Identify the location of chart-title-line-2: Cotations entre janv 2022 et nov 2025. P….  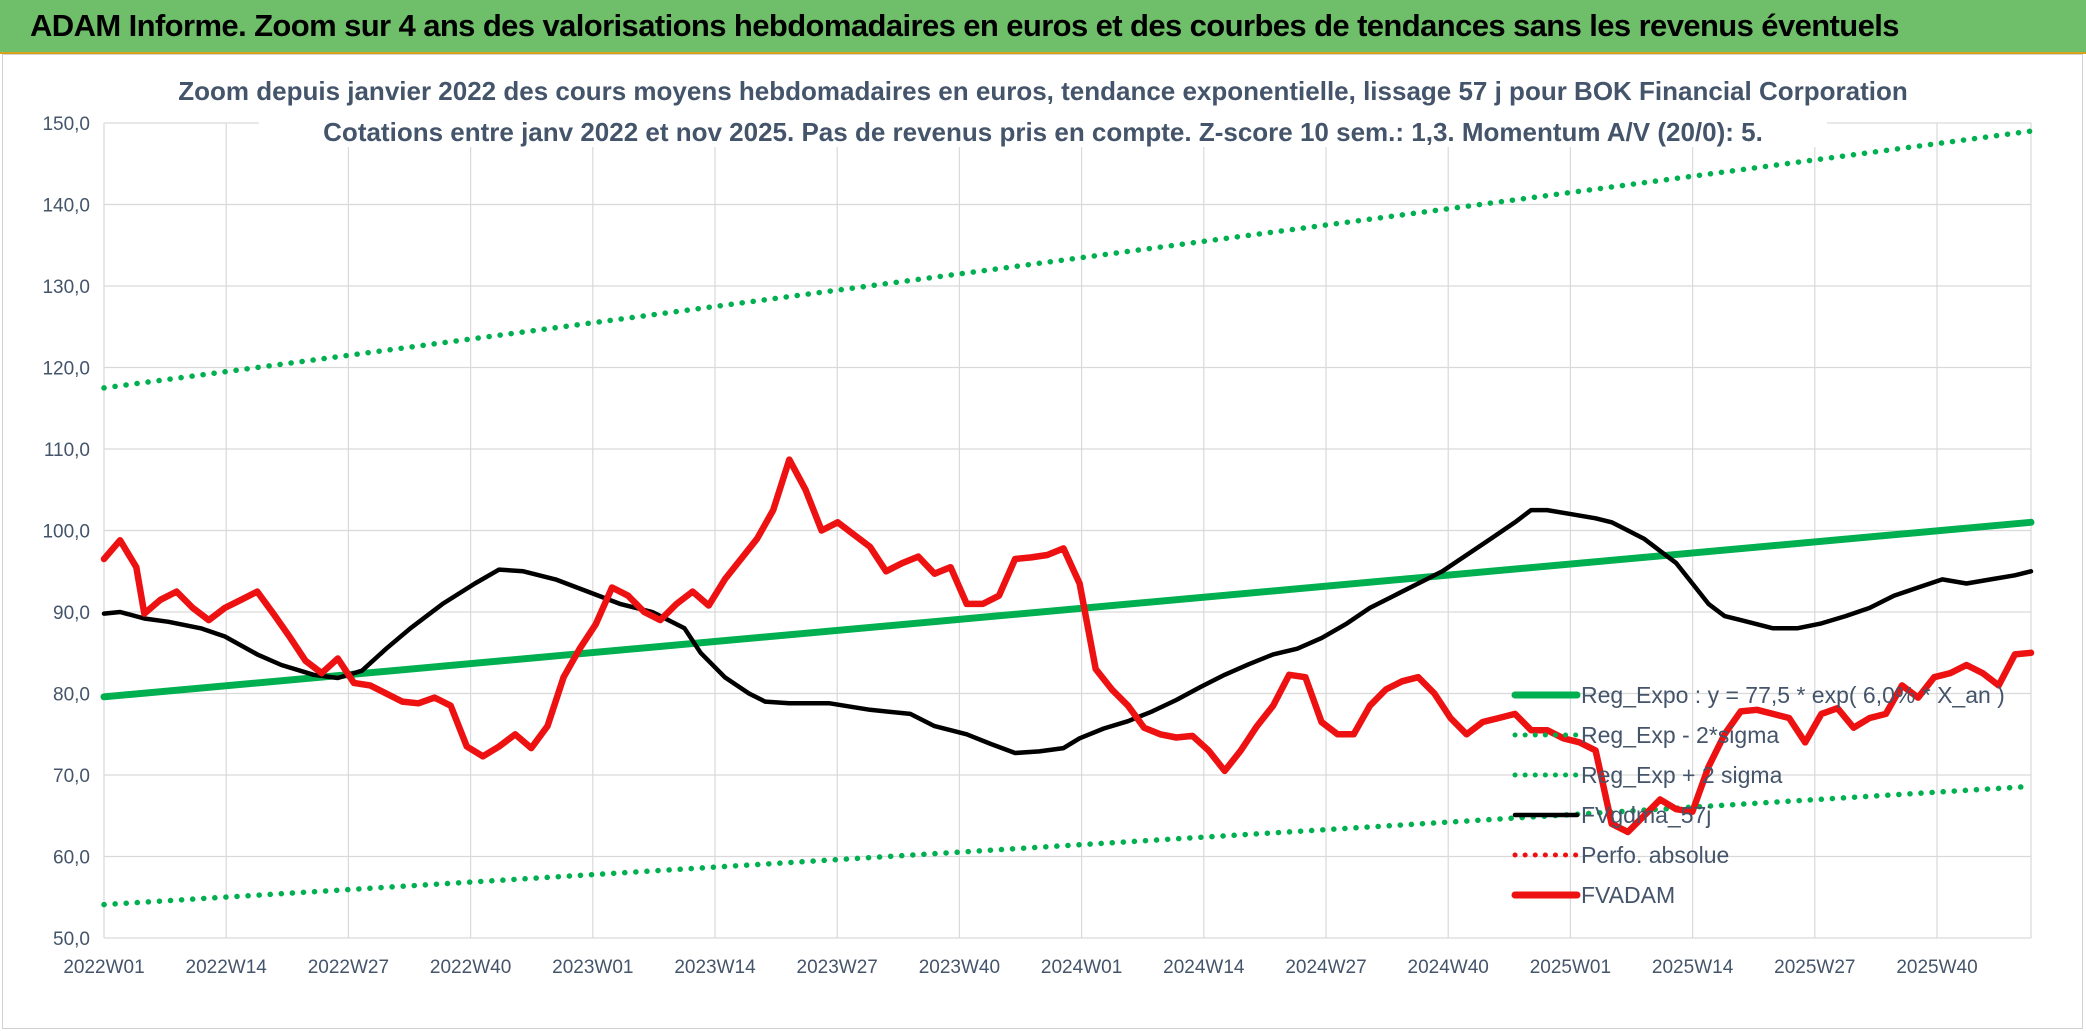
(1043, 132).